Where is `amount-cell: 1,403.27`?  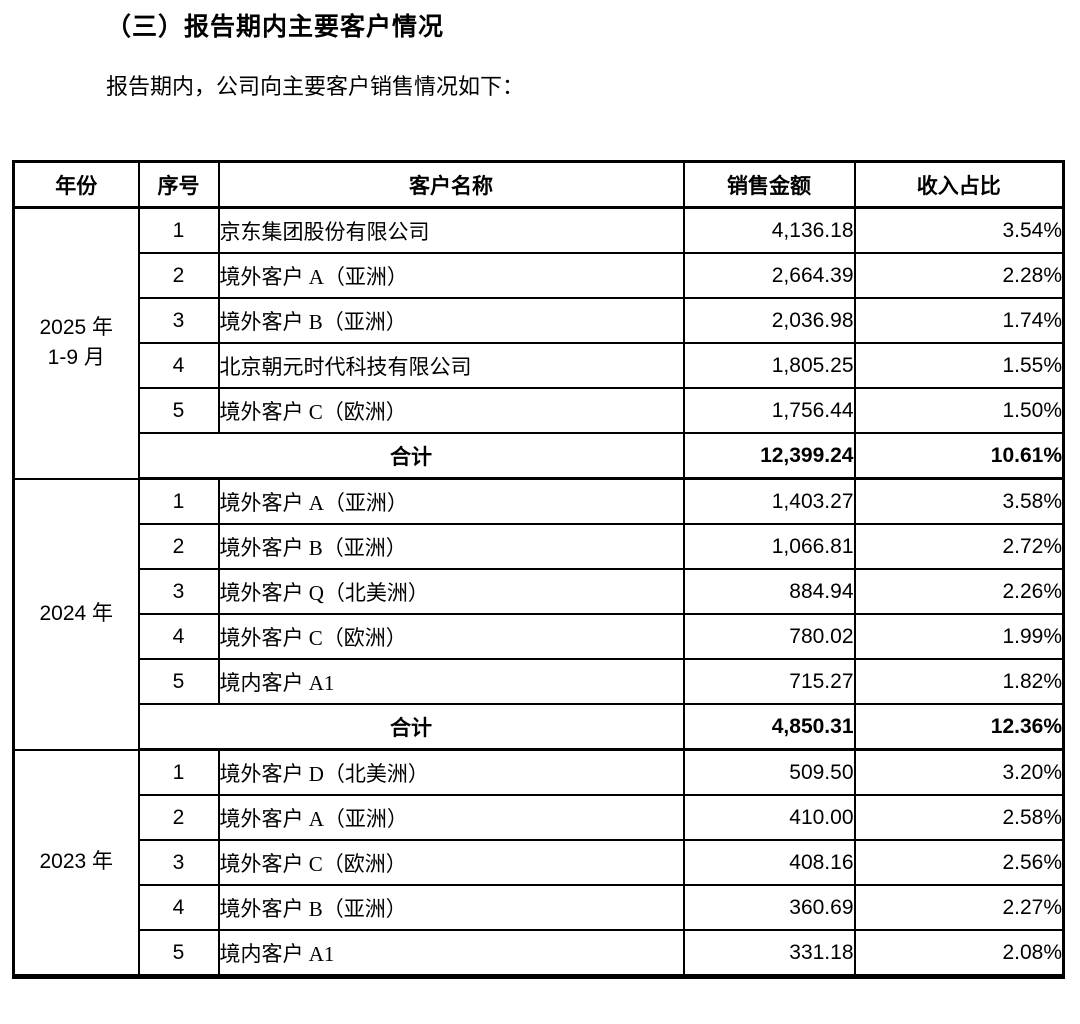
amount-cell: 1,403.27 is located at coordinates (769, 501).